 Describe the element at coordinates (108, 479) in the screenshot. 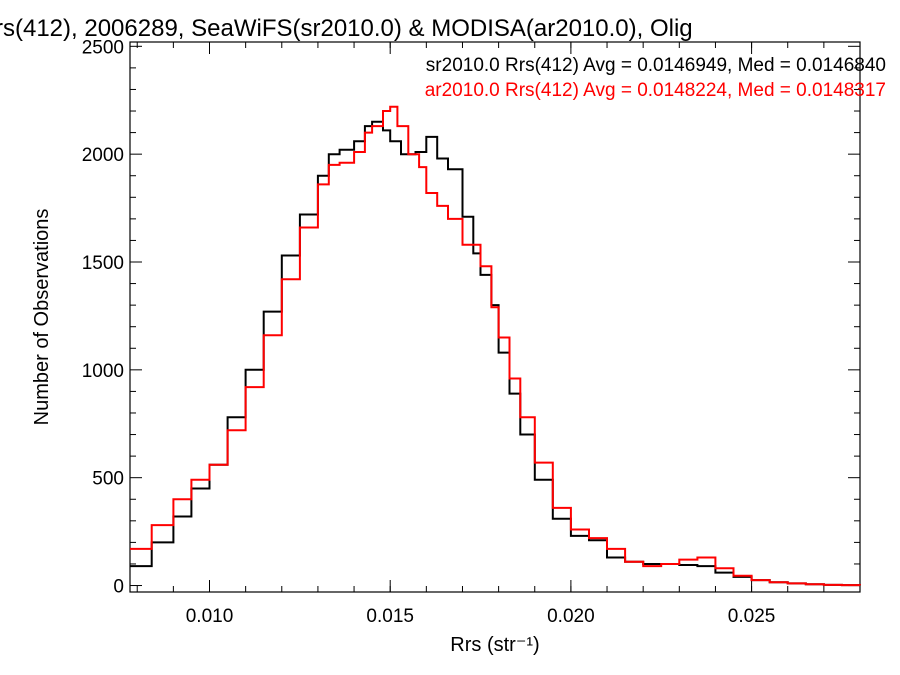

I see `y-tick-label: 500` at that location.